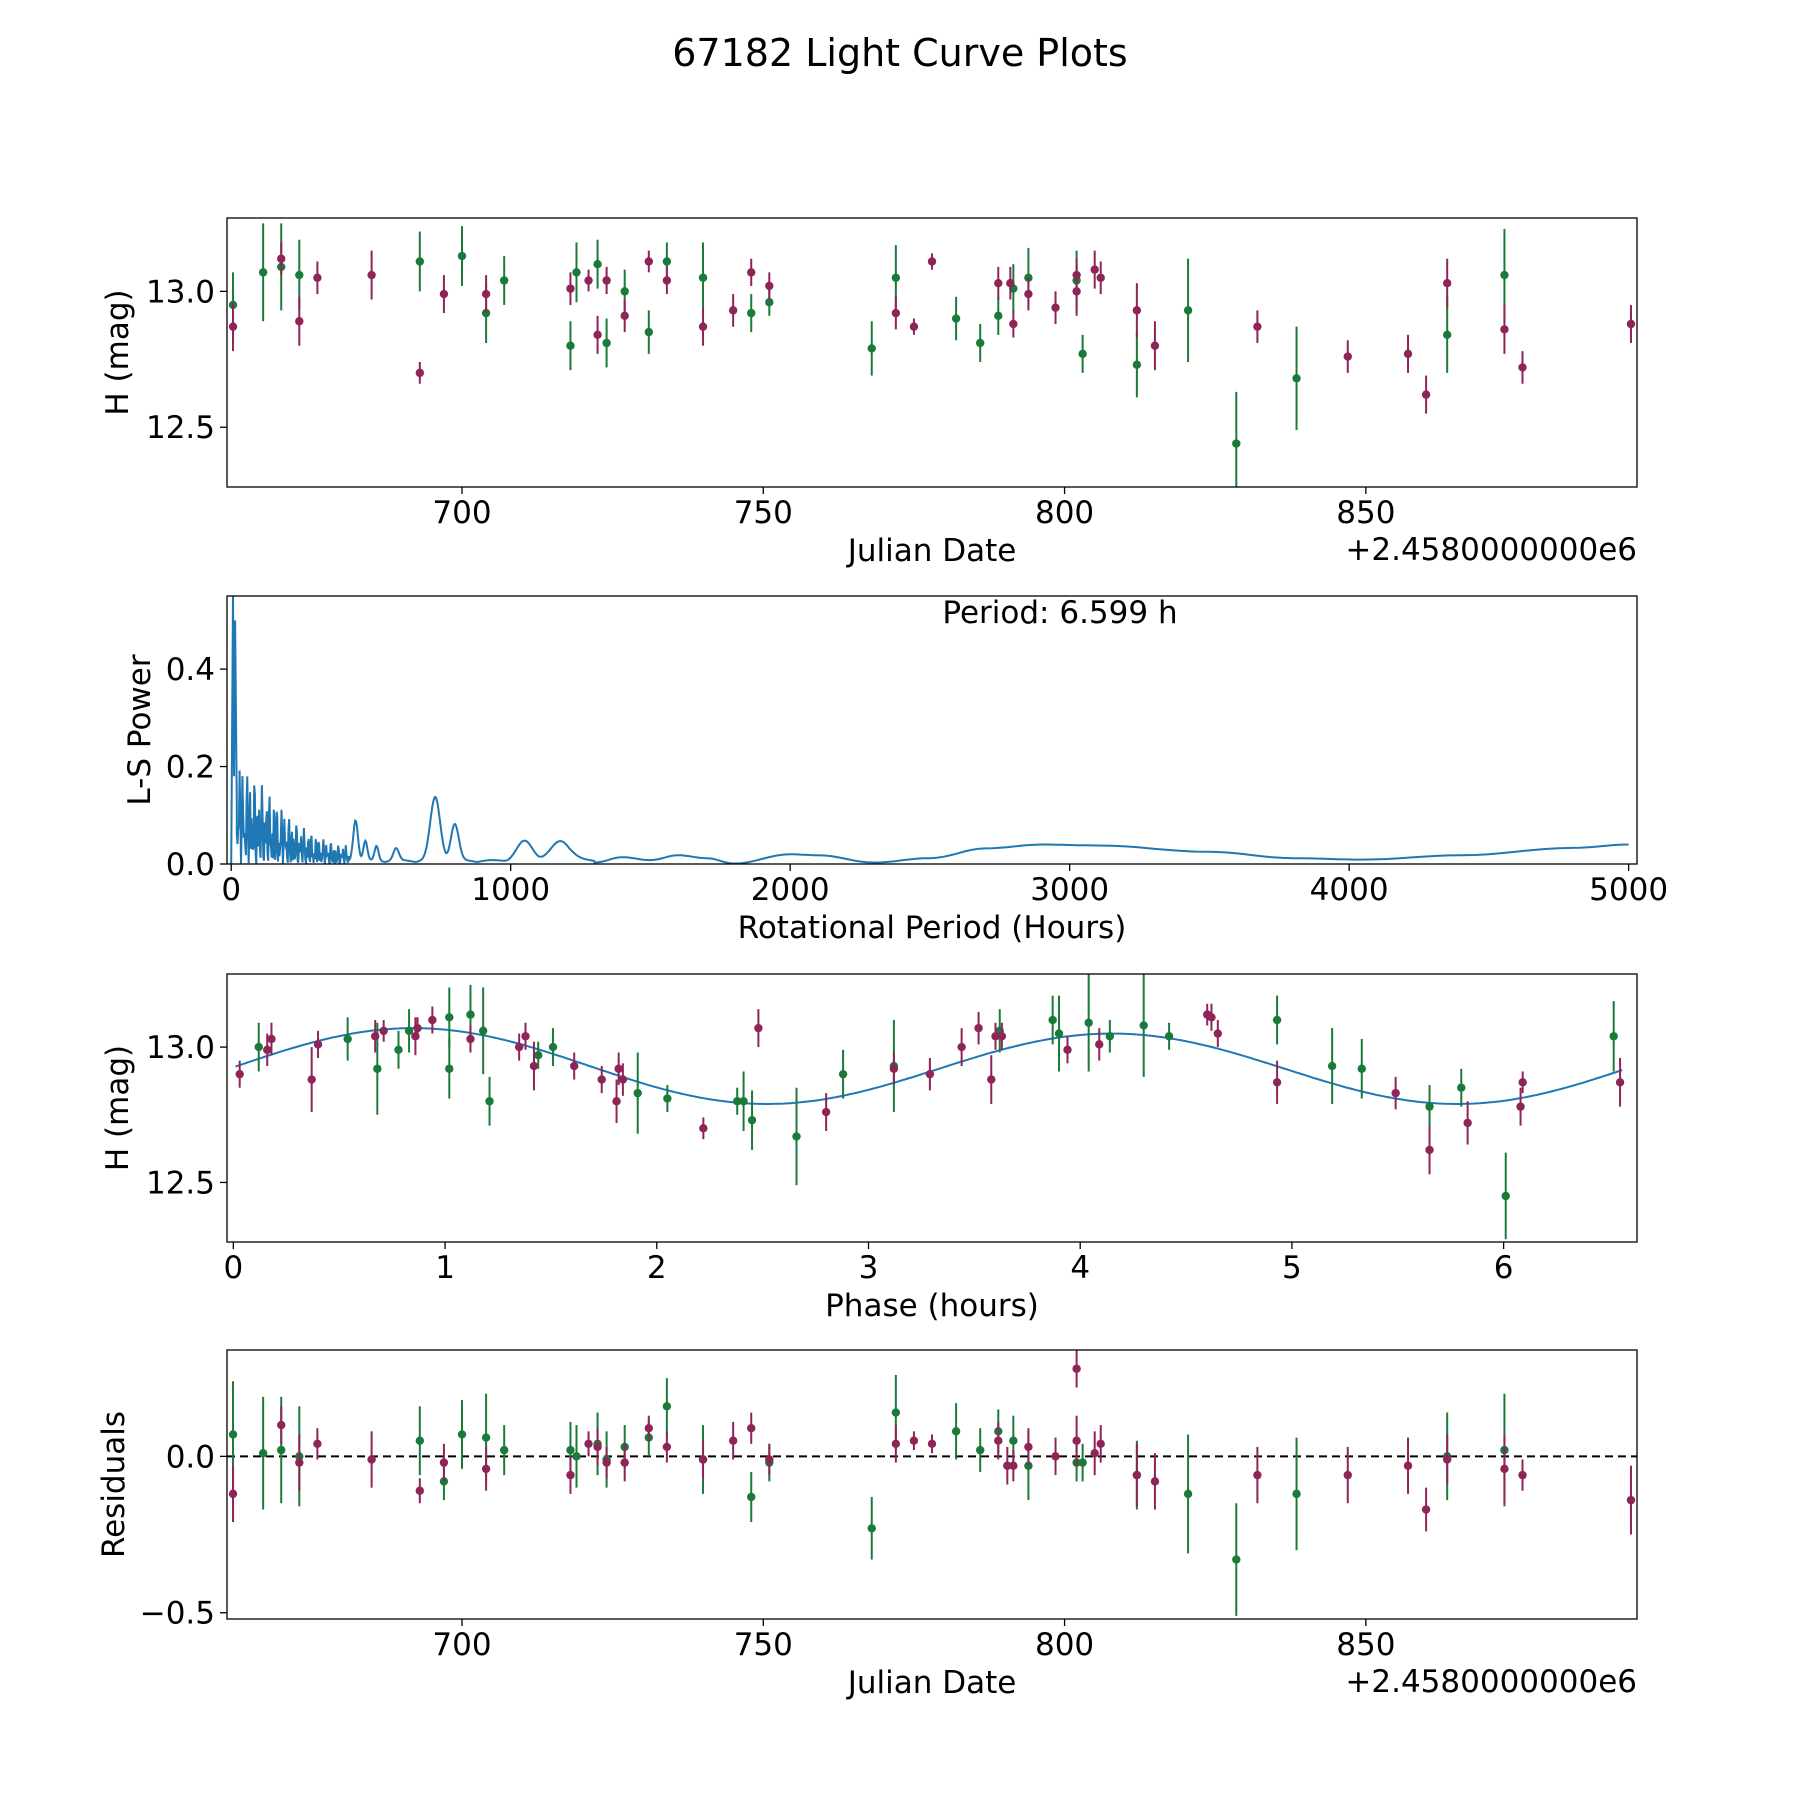 Image resolution: width=1800 pixels, height=1800 pixels. Describe the element at coordinates (931, 551) in the screenshot. I see `x-axis-label: Julian Date` at that location.